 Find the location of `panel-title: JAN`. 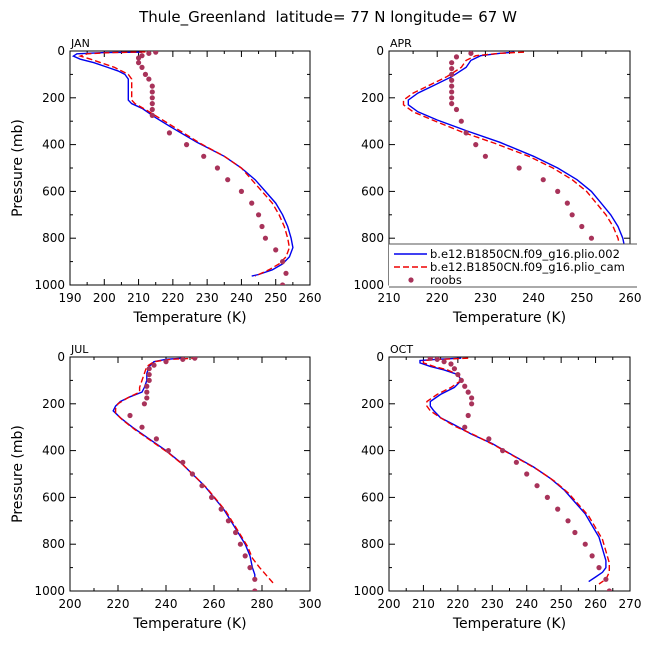

panel-title: JAN is located at coordinates (80, 43).